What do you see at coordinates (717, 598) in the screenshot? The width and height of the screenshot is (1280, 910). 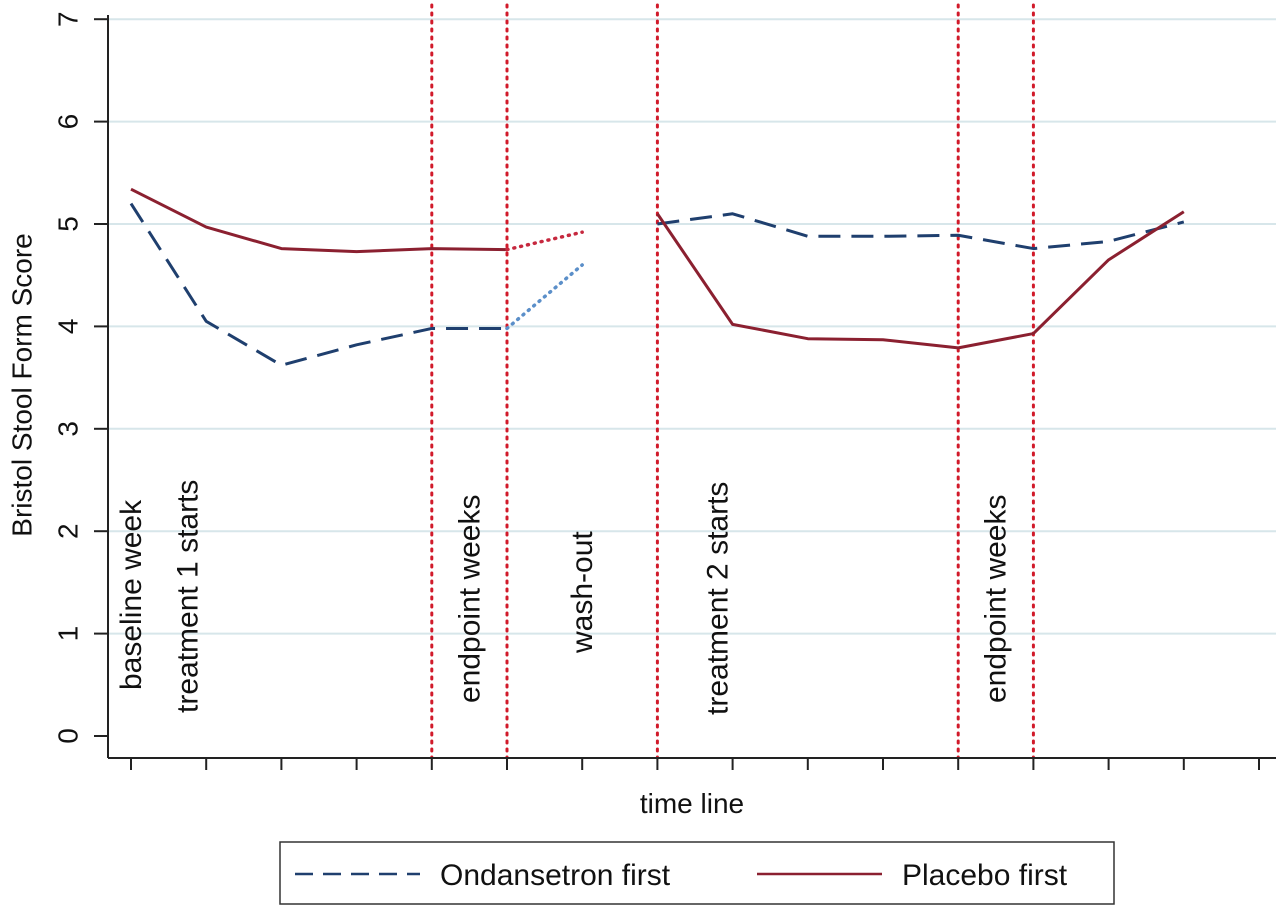 I see `annotation-label: treatment 2 starts` at bounding box center [717, 598].